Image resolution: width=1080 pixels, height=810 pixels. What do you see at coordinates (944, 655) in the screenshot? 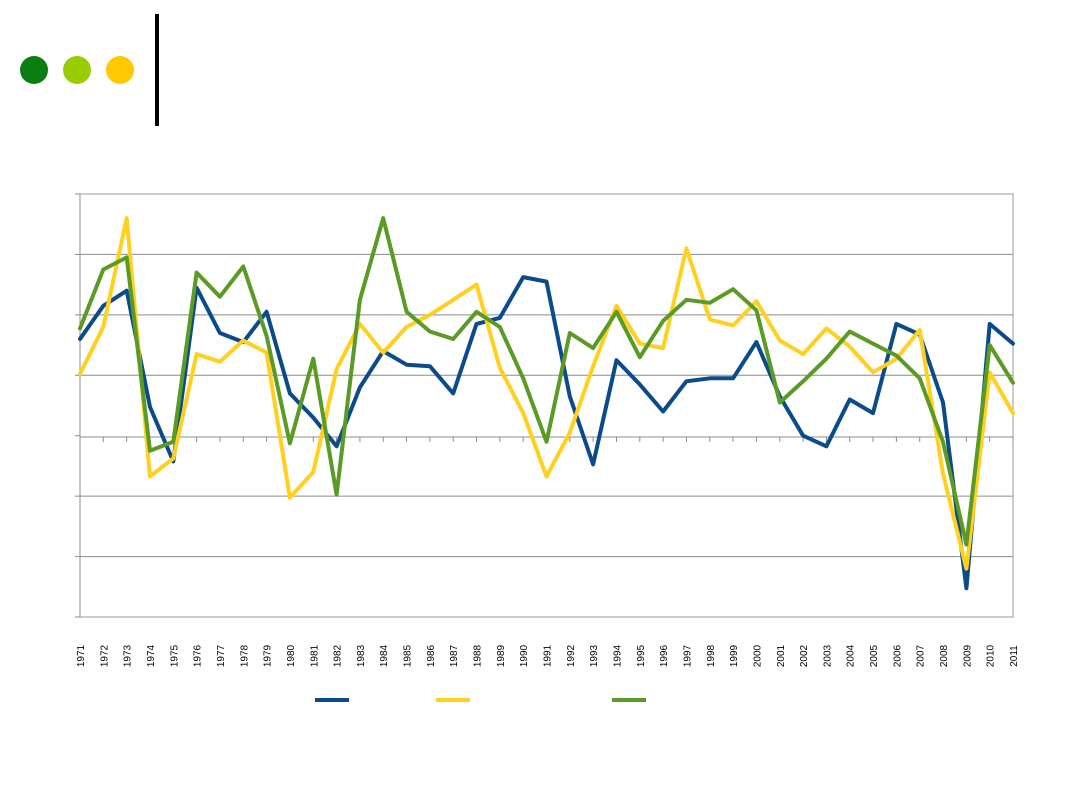
I see `x-tick-label: 2008` at bounding box center [944, 655].